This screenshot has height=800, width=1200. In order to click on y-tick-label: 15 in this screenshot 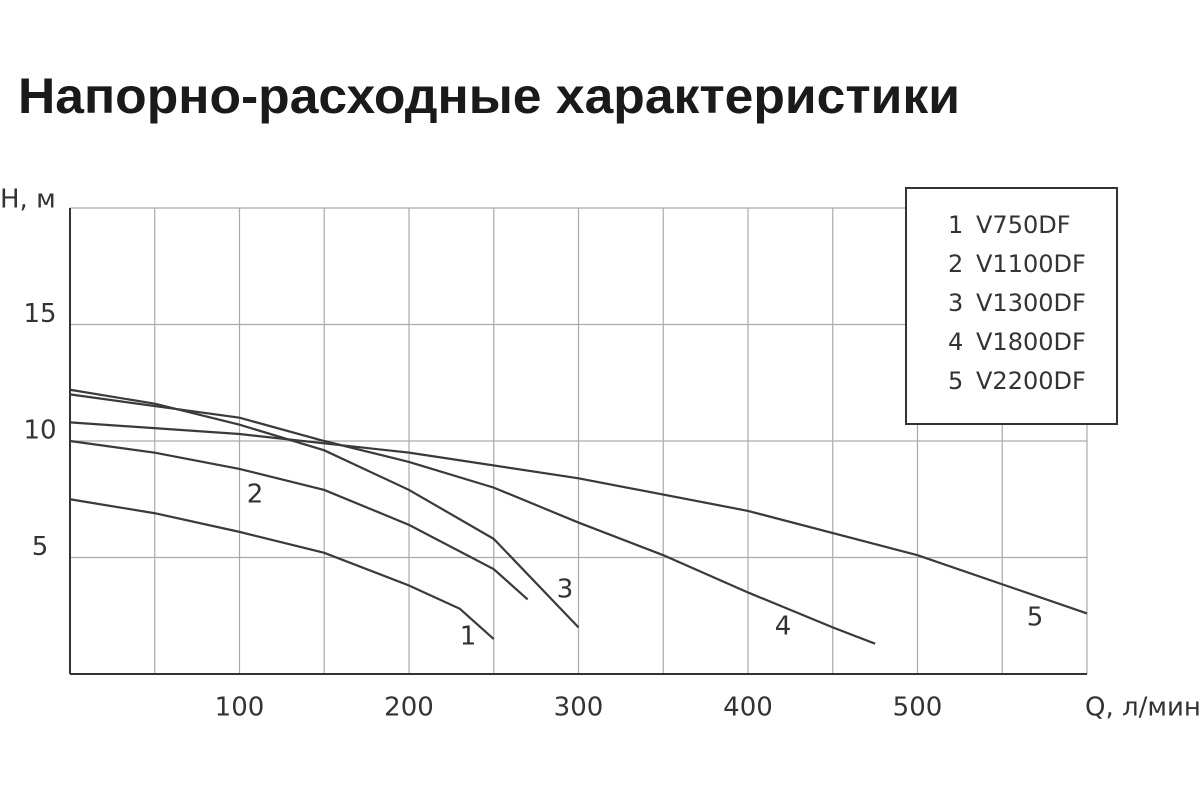, I will do `click(39, 314)`.